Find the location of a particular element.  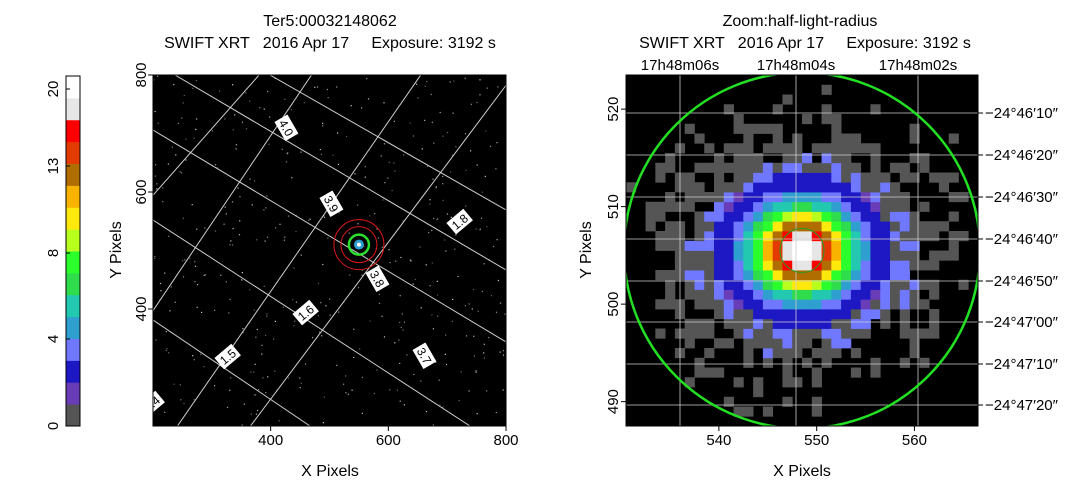

background-annulus-inner is located at coordinates (359, 245).